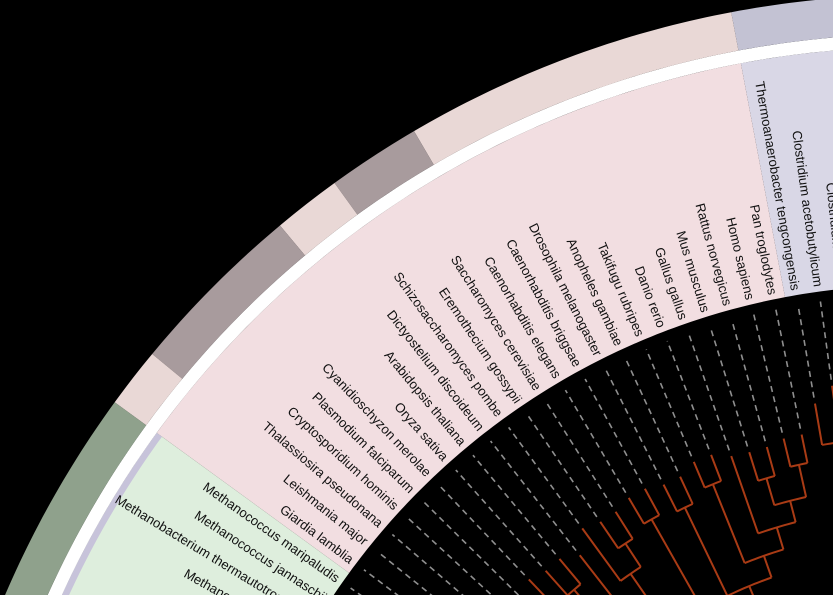 This screenshot has height=595, width=833. I want to click on taxon-band-bacteria, so click(786, 174).